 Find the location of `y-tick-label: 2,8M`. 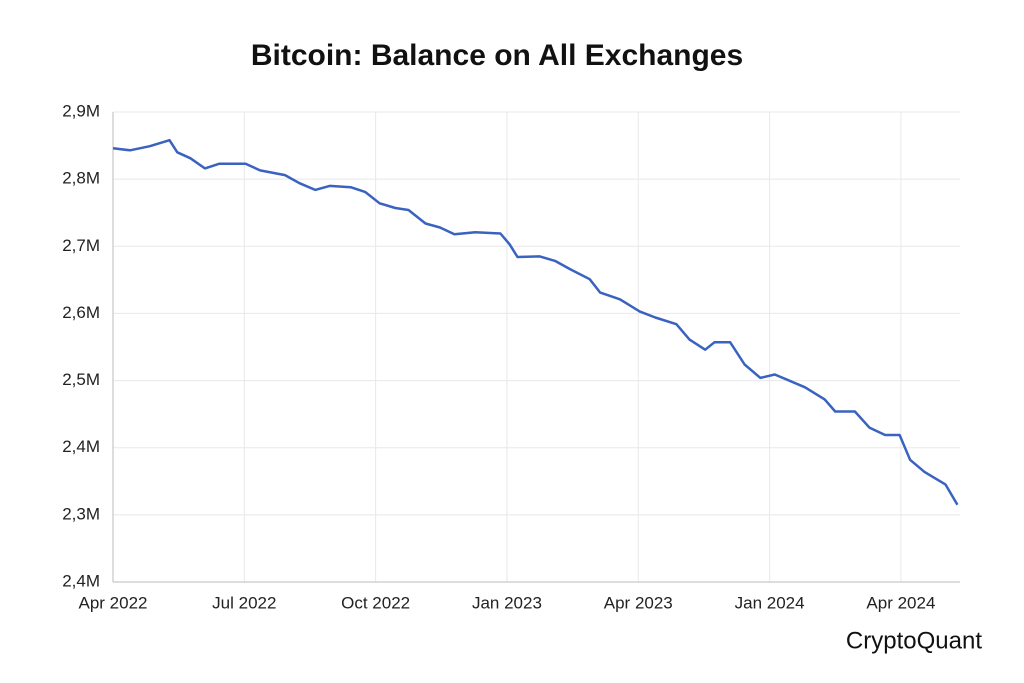

y-tick-label: 2,8M is located at coordinates (81, 178).